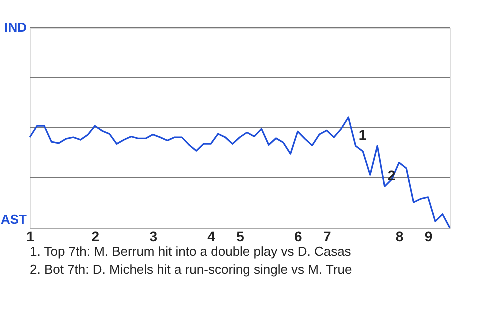  What do you see at coordinates (14, 219) in the screenshot?
I see `text: AST` at bounding box center [14, 219].